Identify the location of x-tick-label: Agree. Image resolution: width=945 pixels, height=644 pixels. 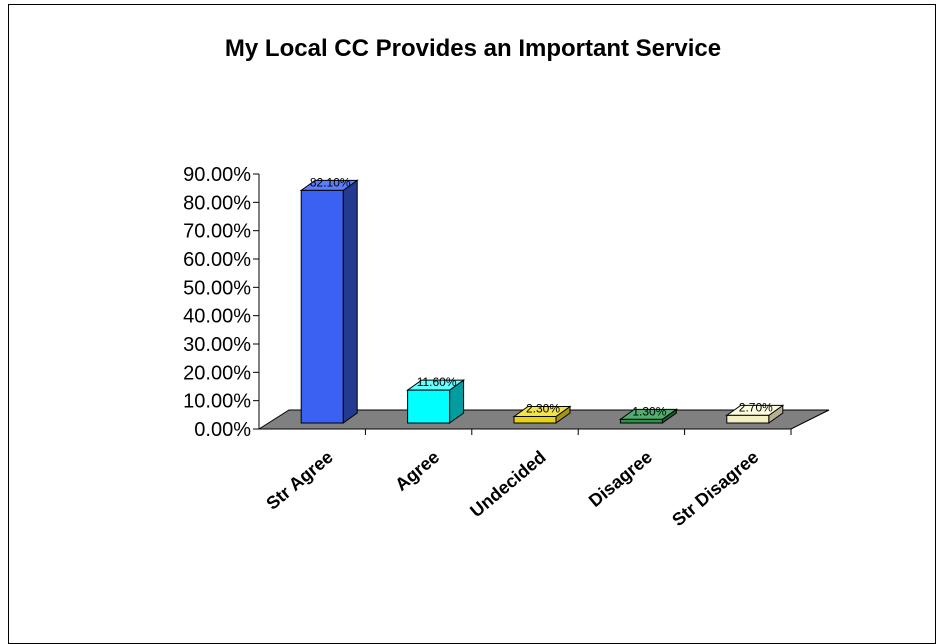
(417, 471).